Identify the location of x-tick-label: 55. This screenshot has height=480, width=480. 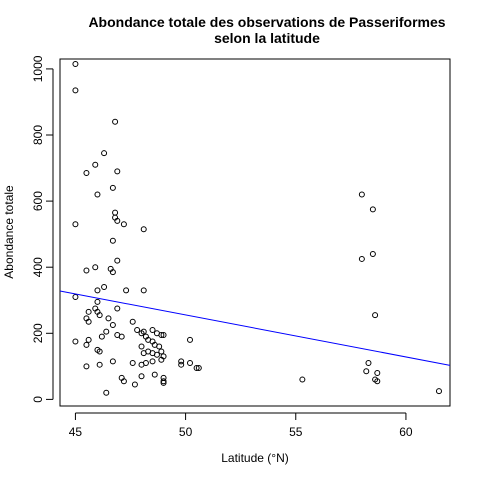
(296, 432).